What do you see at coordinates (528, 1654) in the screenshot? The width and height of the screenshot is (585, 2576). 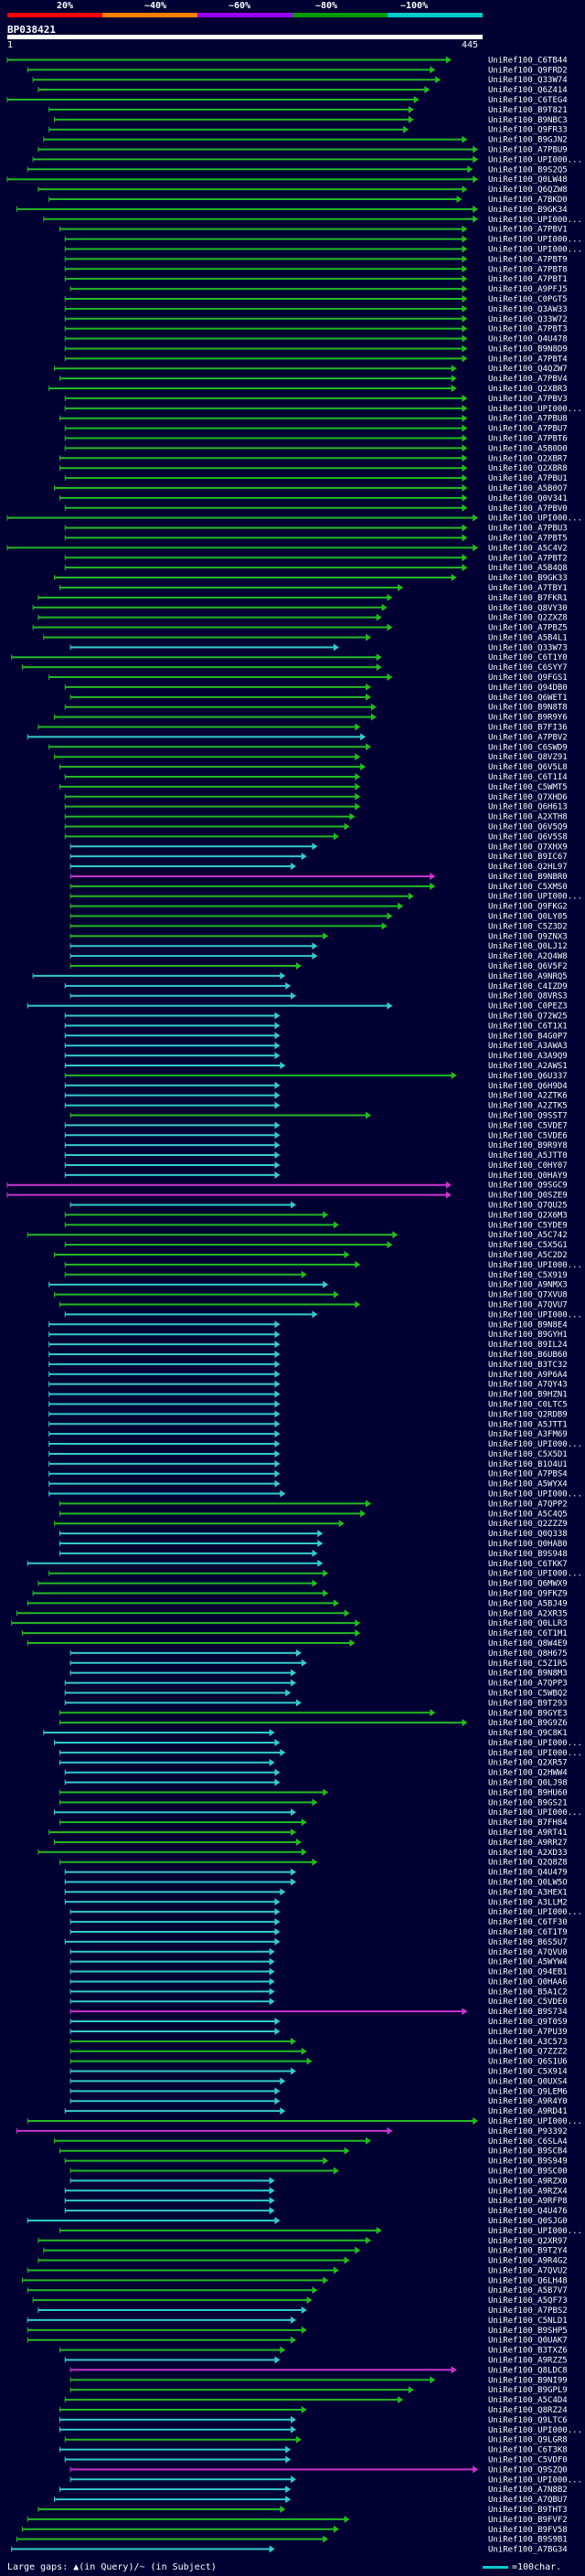 I see `hit-label: UniRef100_Q8H675` at bounding box center [528, 1654].